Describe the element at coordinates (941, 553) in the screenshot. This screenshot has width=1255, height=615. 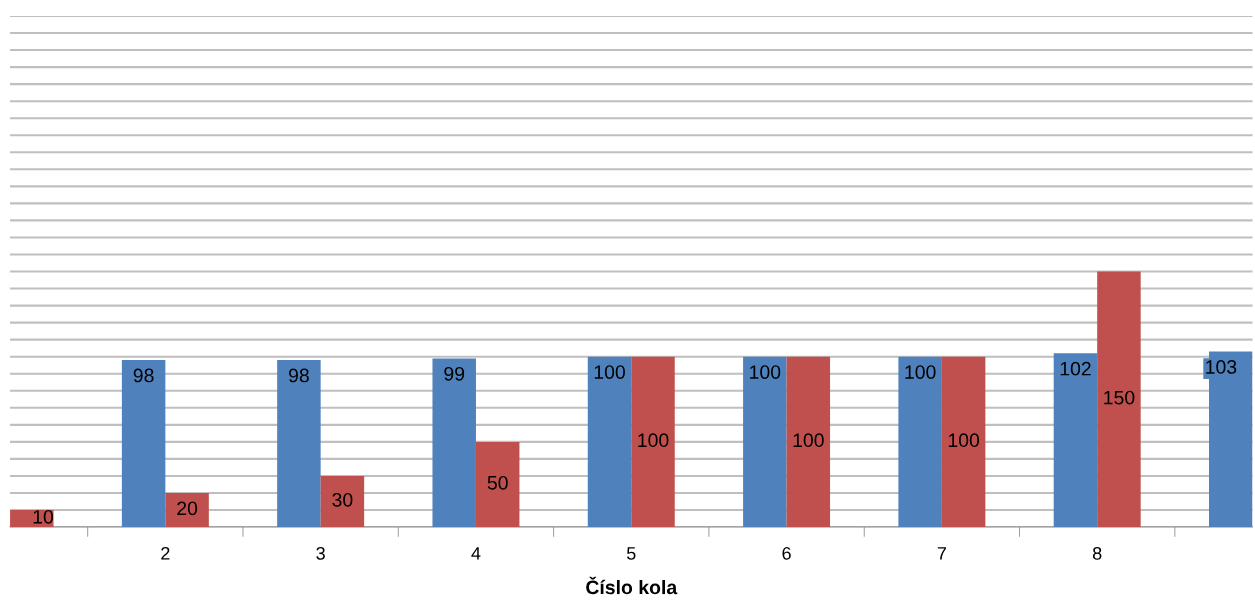
I see `x-tick-label: 7` at that location.